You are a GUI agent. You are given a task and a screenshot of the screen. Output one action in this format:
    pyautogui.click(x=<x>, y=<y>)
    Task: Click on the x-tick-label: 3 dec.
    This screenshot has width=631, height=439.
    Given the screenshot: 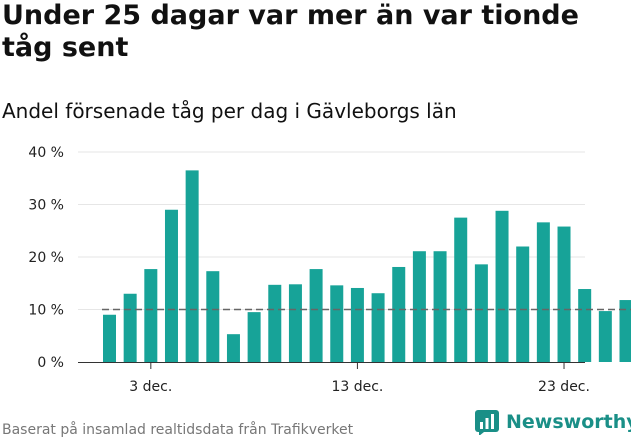 What is the action you would take?
    pyautogui.click(x=150, y=387)
    